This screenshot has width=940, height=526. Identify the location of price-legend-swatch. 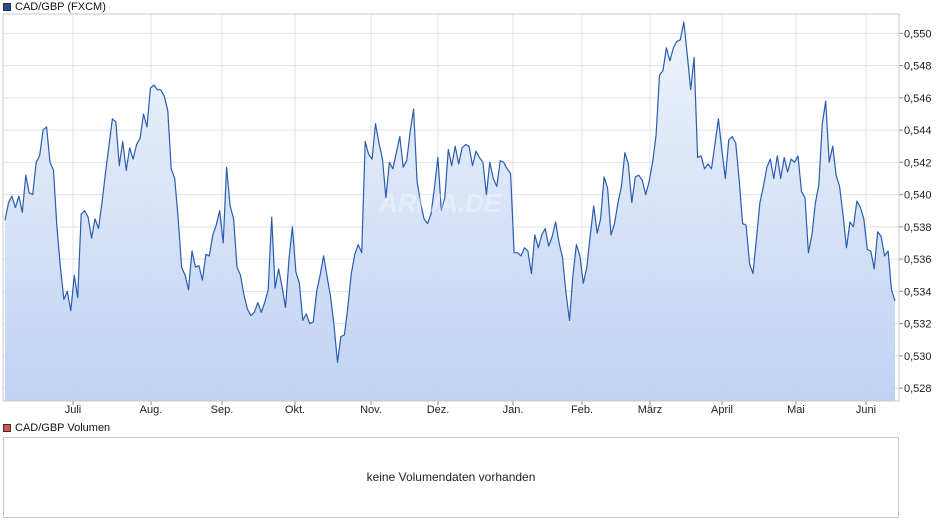
(7, 7).